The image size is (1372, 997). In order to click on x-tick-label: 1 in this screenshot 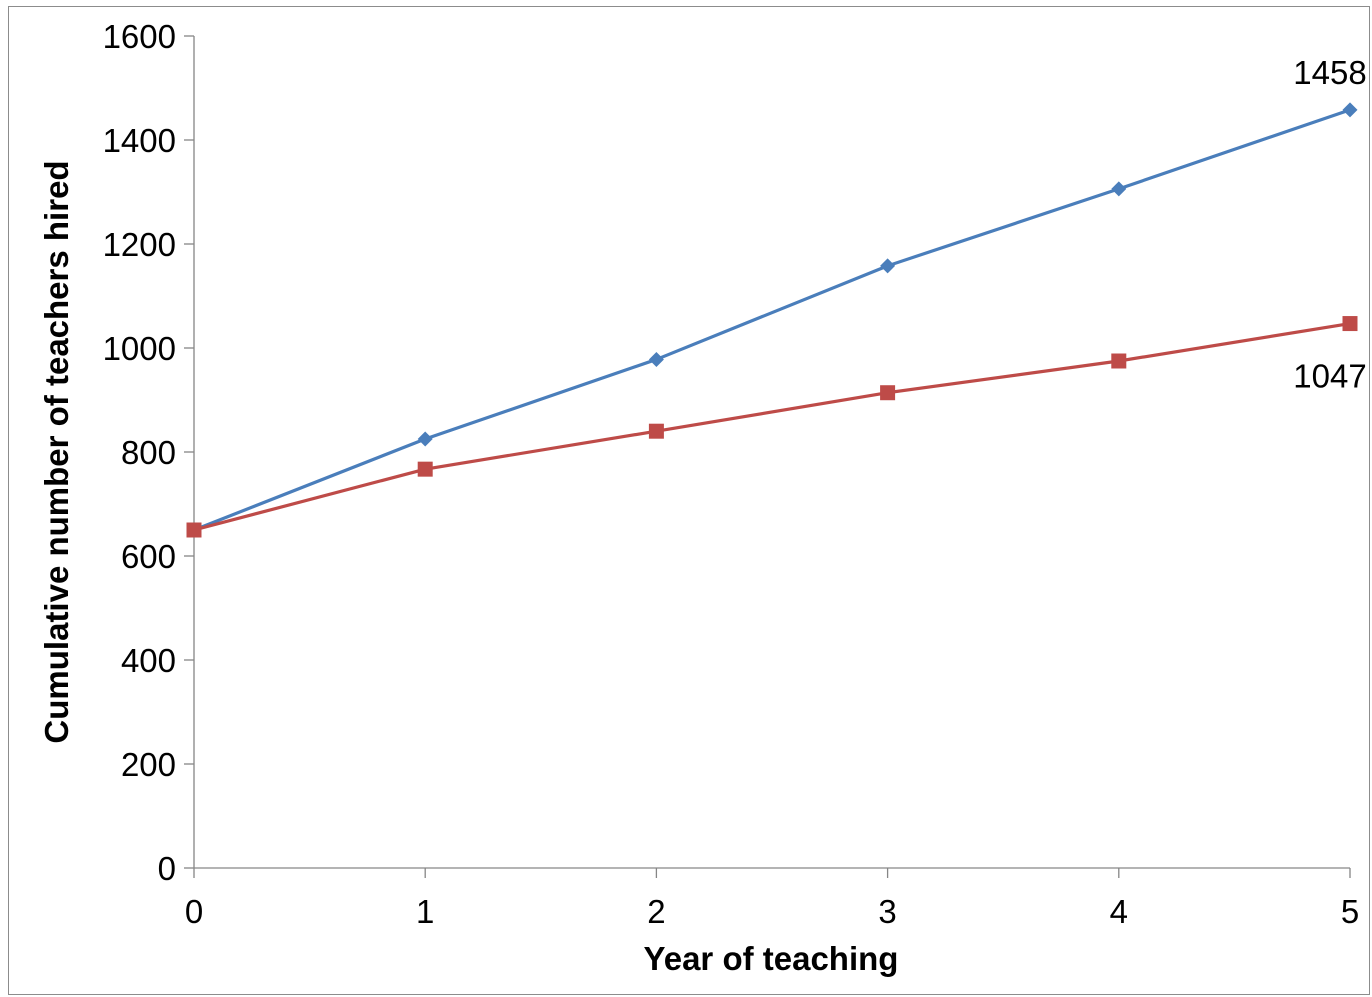, I will do `click(425, 911)`.